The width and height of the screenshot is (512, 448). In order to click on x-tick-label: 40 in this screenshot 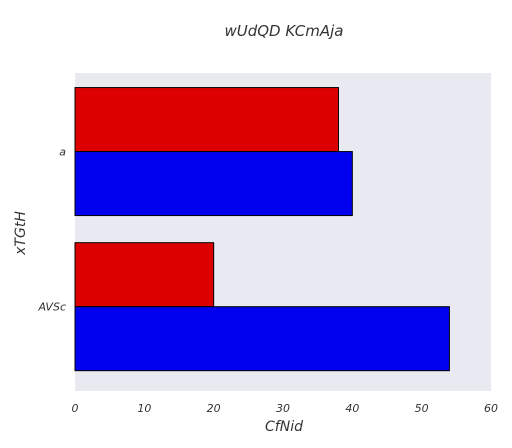, I will do `click(352, 408)`.